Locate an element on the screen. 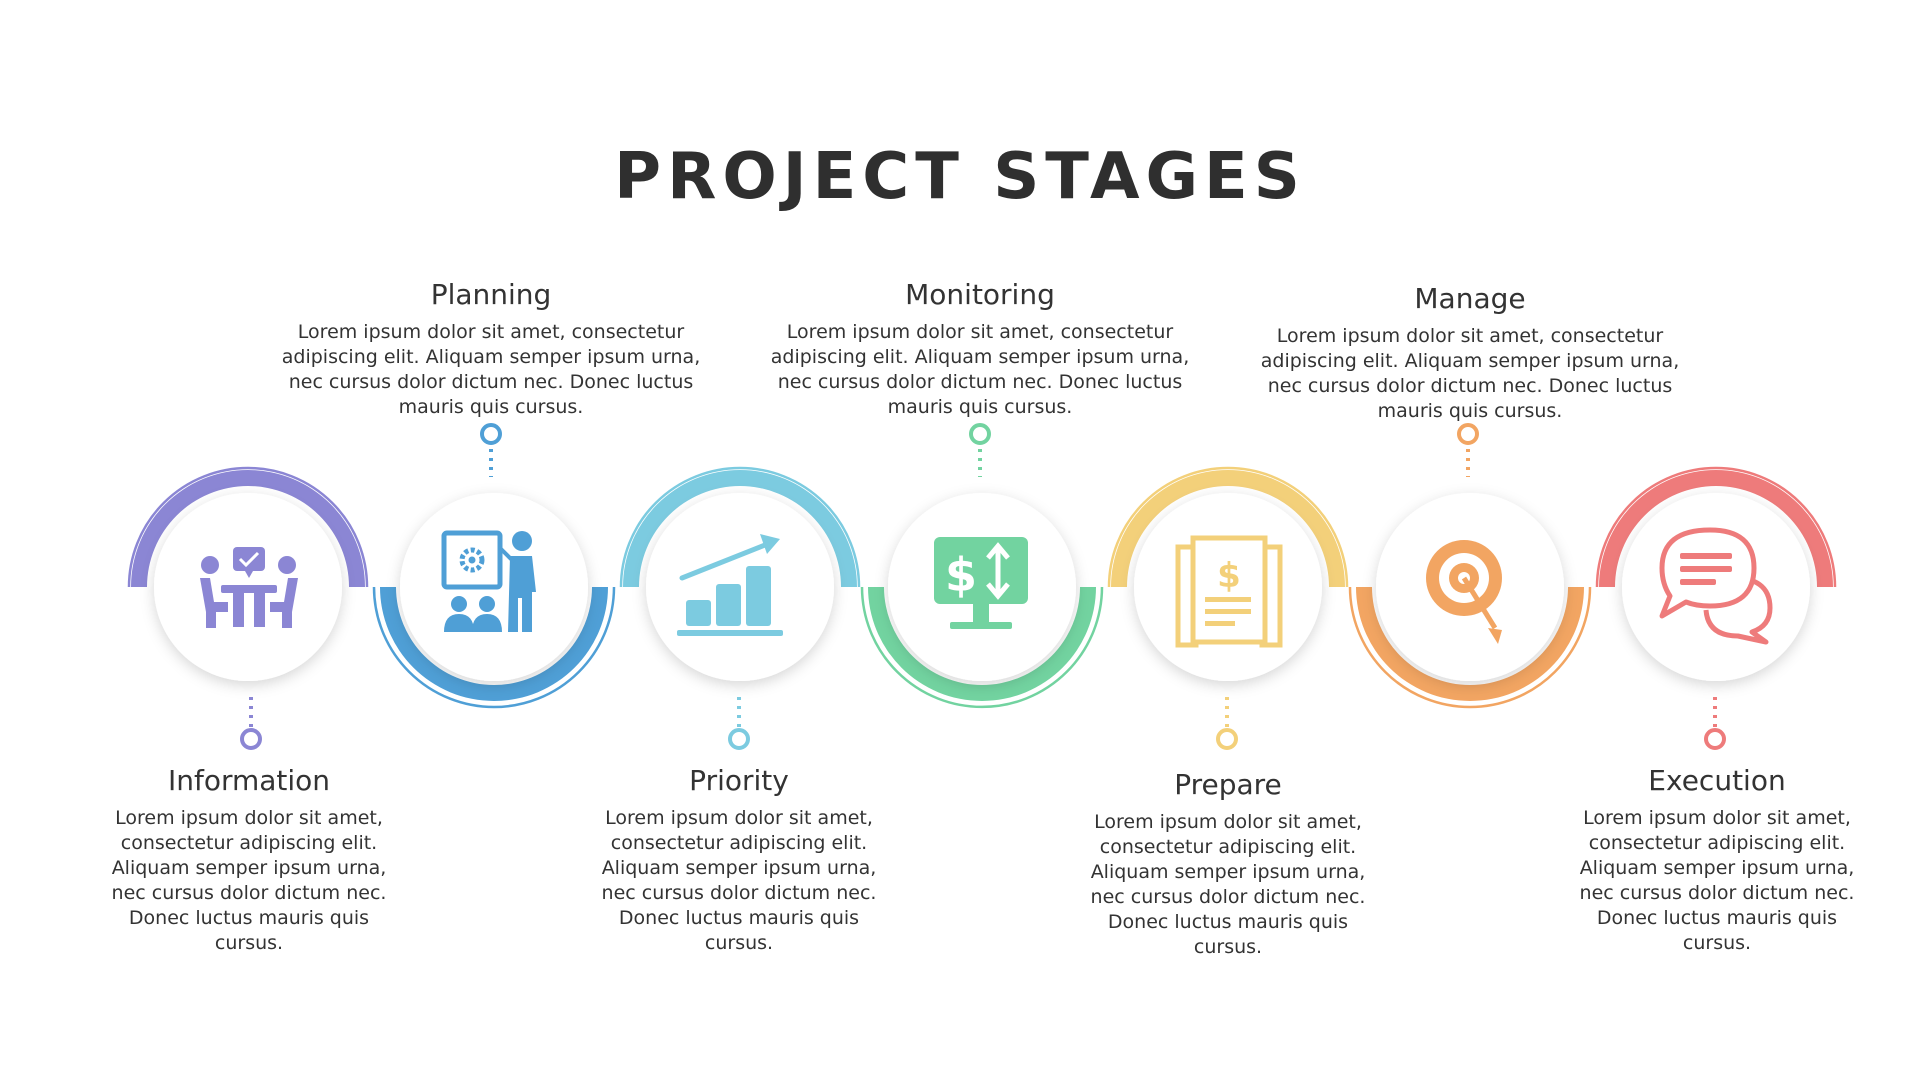 The image size is (1920, 1080). stage-7-arc-outline is located at coordinates (1716, 527).